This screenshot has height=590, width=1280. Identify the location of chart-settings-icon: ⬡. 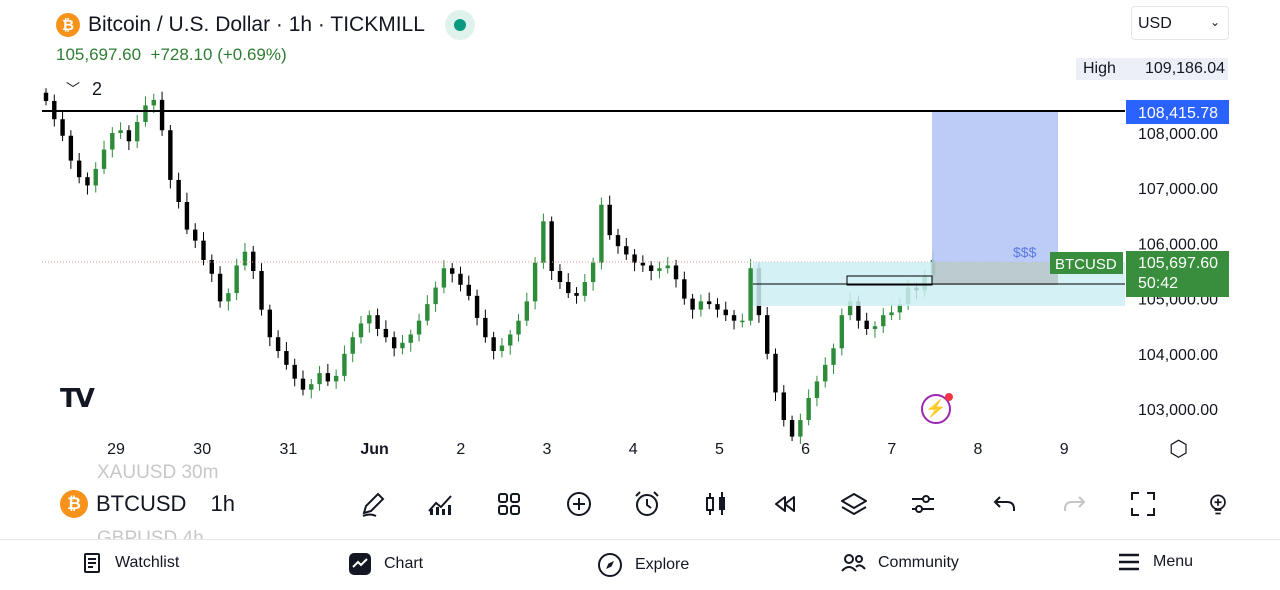
(1179, 448).